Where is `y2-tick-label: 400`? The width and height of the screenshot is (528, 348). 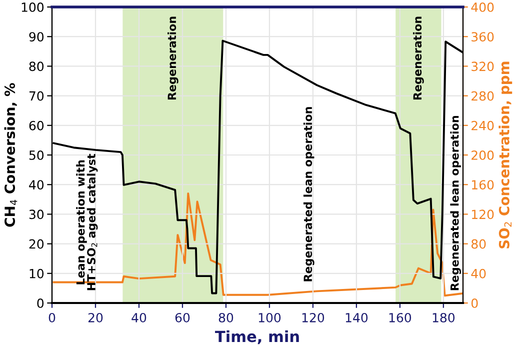 y2-tick-label: 400 is located at coordinates (482, 7).